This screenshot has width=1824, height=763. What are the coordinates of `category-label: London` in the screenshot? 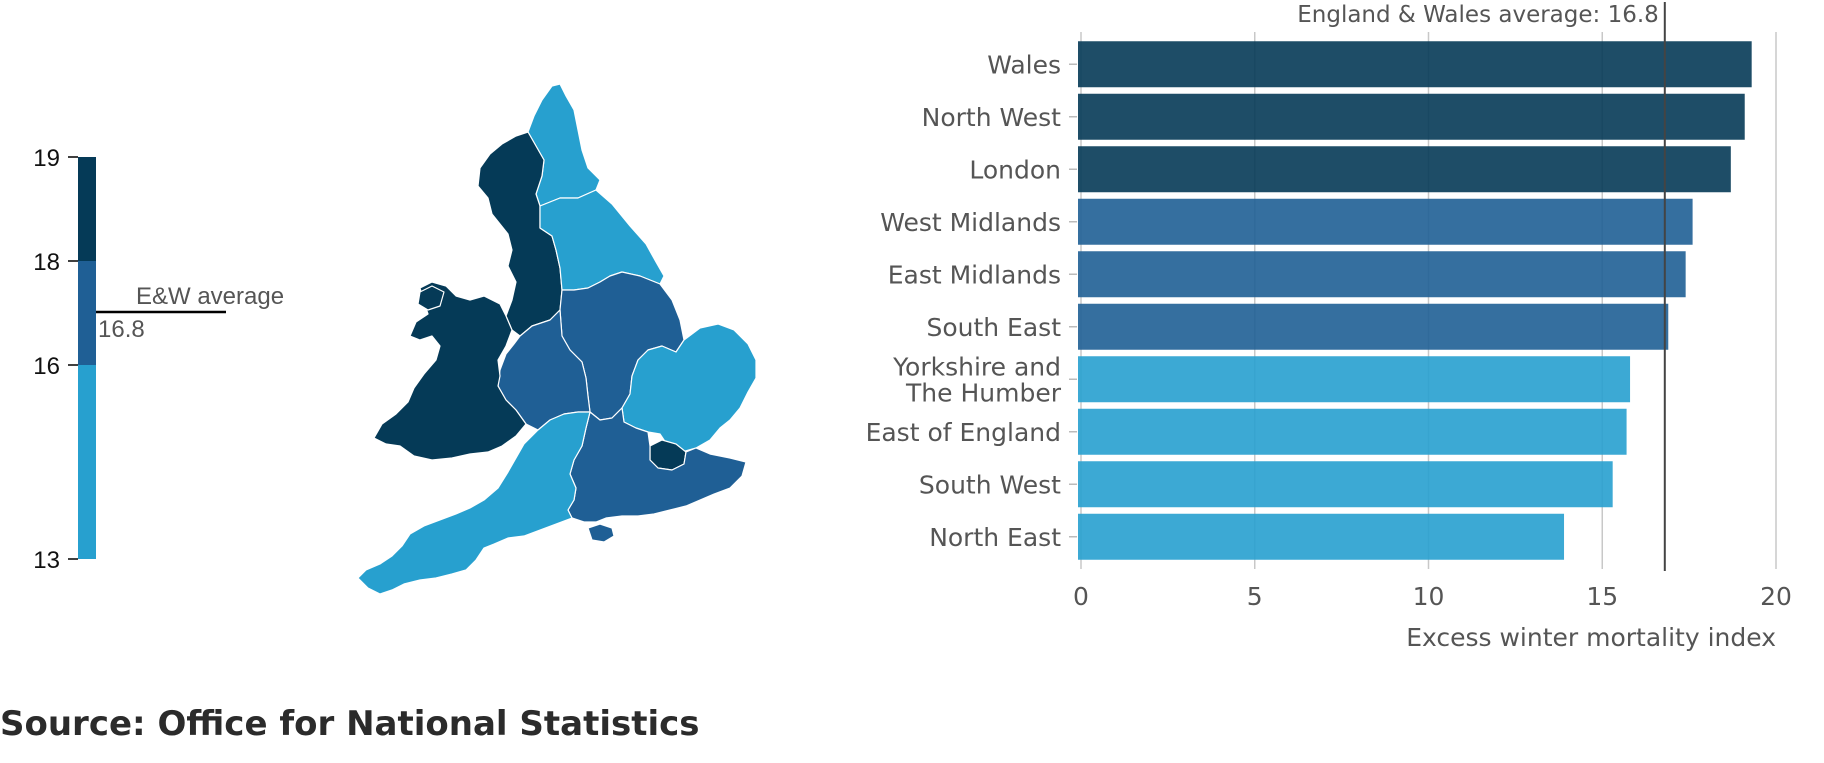 It's located at (1015, 169).